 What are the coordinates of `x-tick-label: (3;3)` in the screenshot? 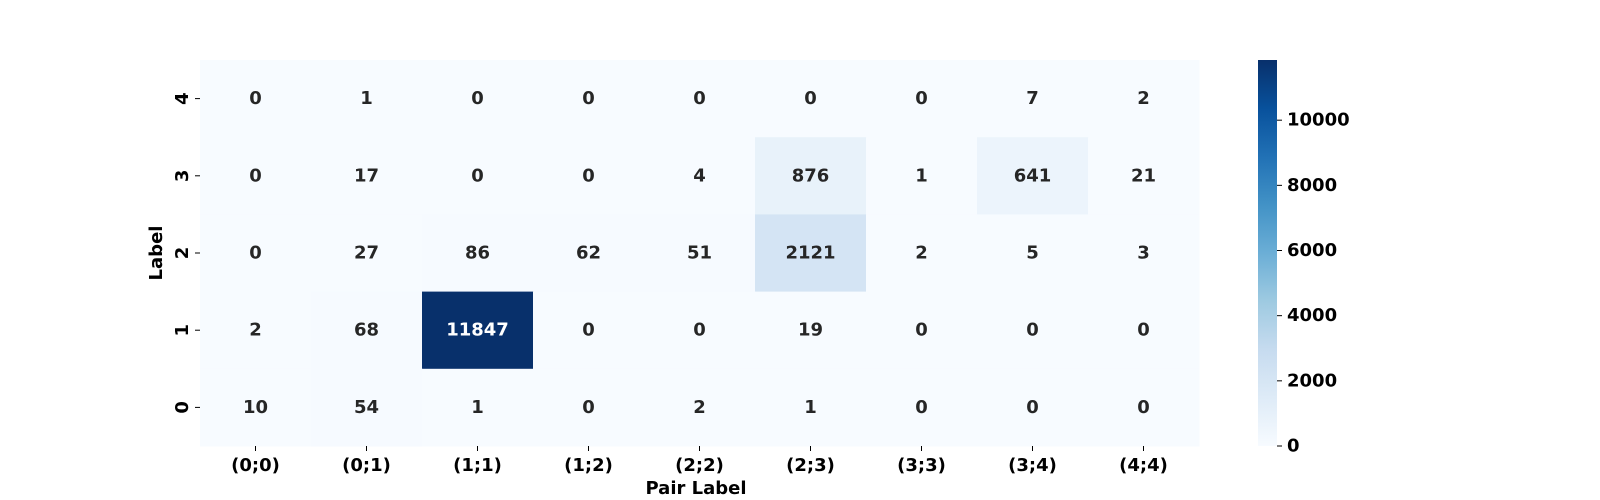 It's located at (921, 465).